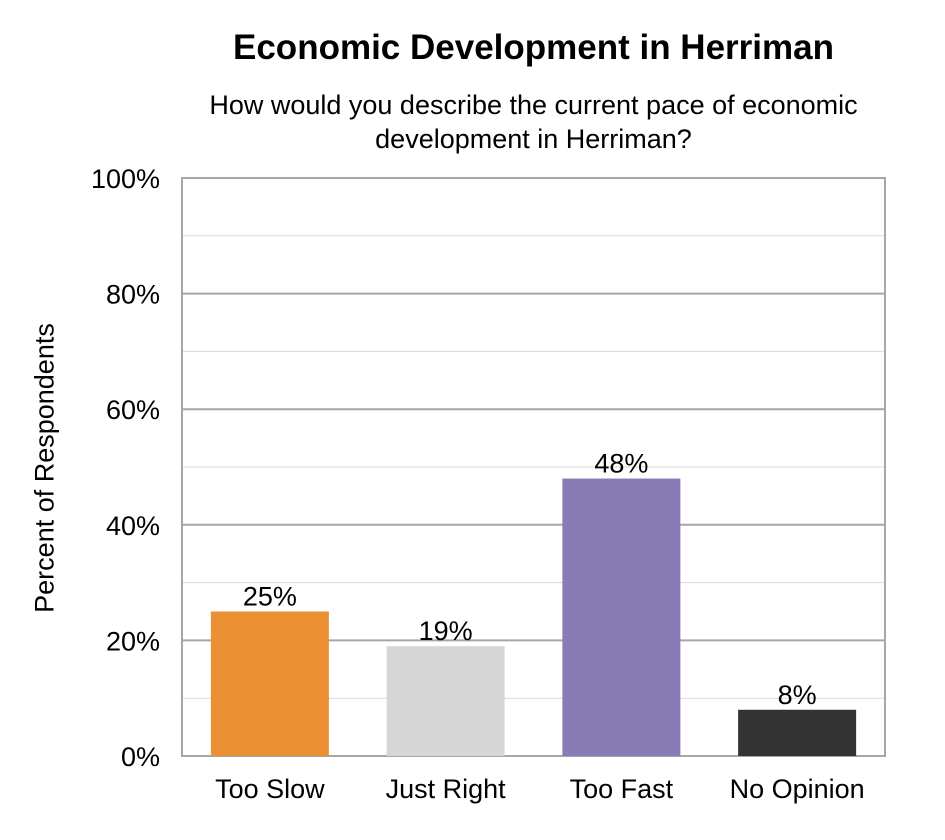  Describe the element at coordinates (133, 526) in the screenshot. I see `y-tick-label: 40%` at that location.